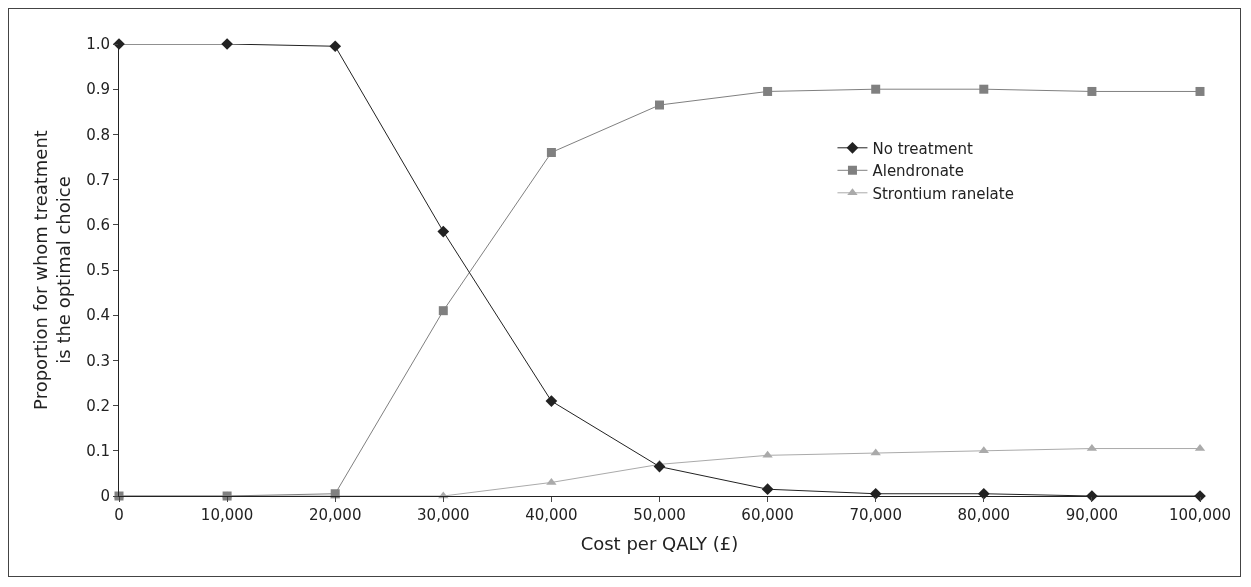  I want to click on x-tick-label: 30,000, so click(443, 515).